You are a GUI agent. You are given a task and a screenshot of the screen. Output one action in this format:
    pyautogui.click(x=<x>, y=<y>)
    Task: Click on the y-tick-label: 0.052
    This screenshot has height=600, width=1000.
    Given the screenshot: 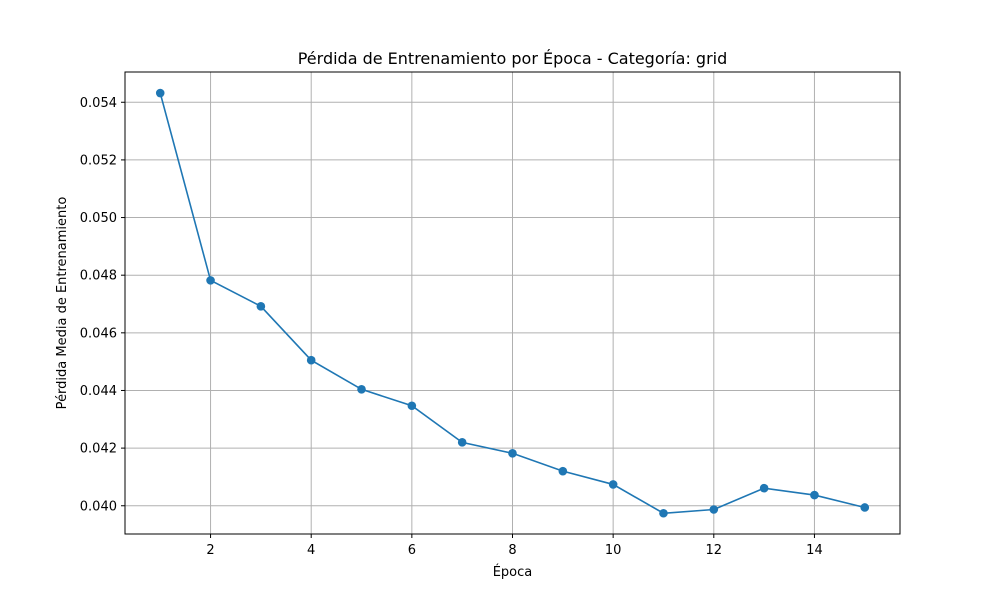 What is the action you would take?
    pyautogui.click(x=98, y=160)
    